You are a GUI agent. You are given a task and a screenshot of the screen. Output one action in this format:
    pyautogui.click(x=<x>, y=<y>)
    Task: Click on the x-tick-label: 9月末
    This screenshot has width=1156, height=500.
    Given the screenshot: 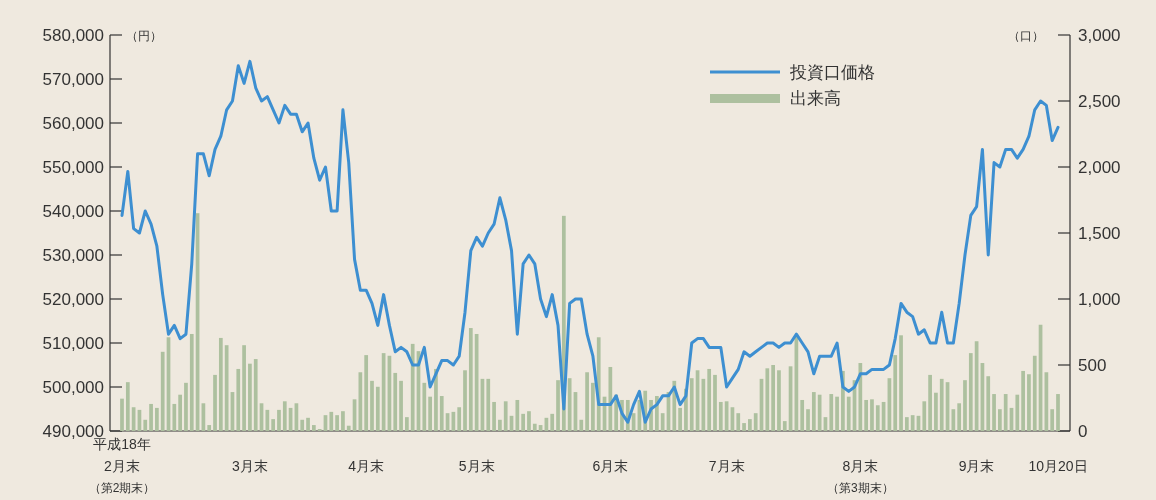 What is the action you would take?
    pyautogui.click(x=976, y=466)
    